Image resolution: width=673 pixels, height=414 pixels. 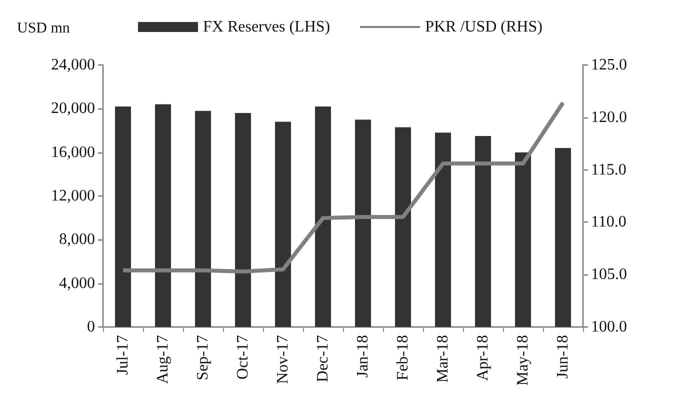 What do you see at coordinates (163, 359) in the screenshot?
I see `x-tick-label: Aug-17` at bounding box center [163, 359].